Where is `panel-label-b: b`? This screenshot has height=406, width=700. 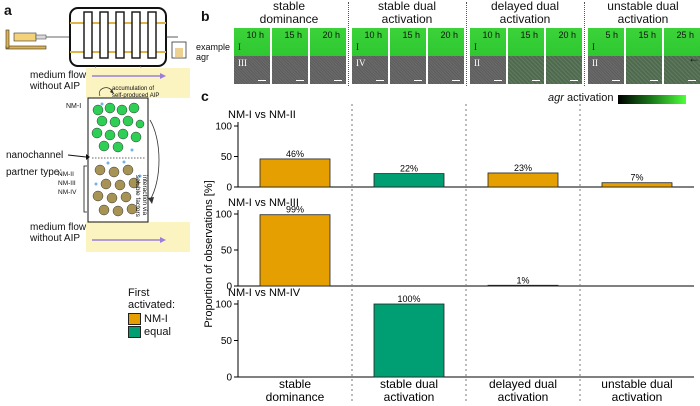
panel-label-b: b is located at coordinates (205, 16).